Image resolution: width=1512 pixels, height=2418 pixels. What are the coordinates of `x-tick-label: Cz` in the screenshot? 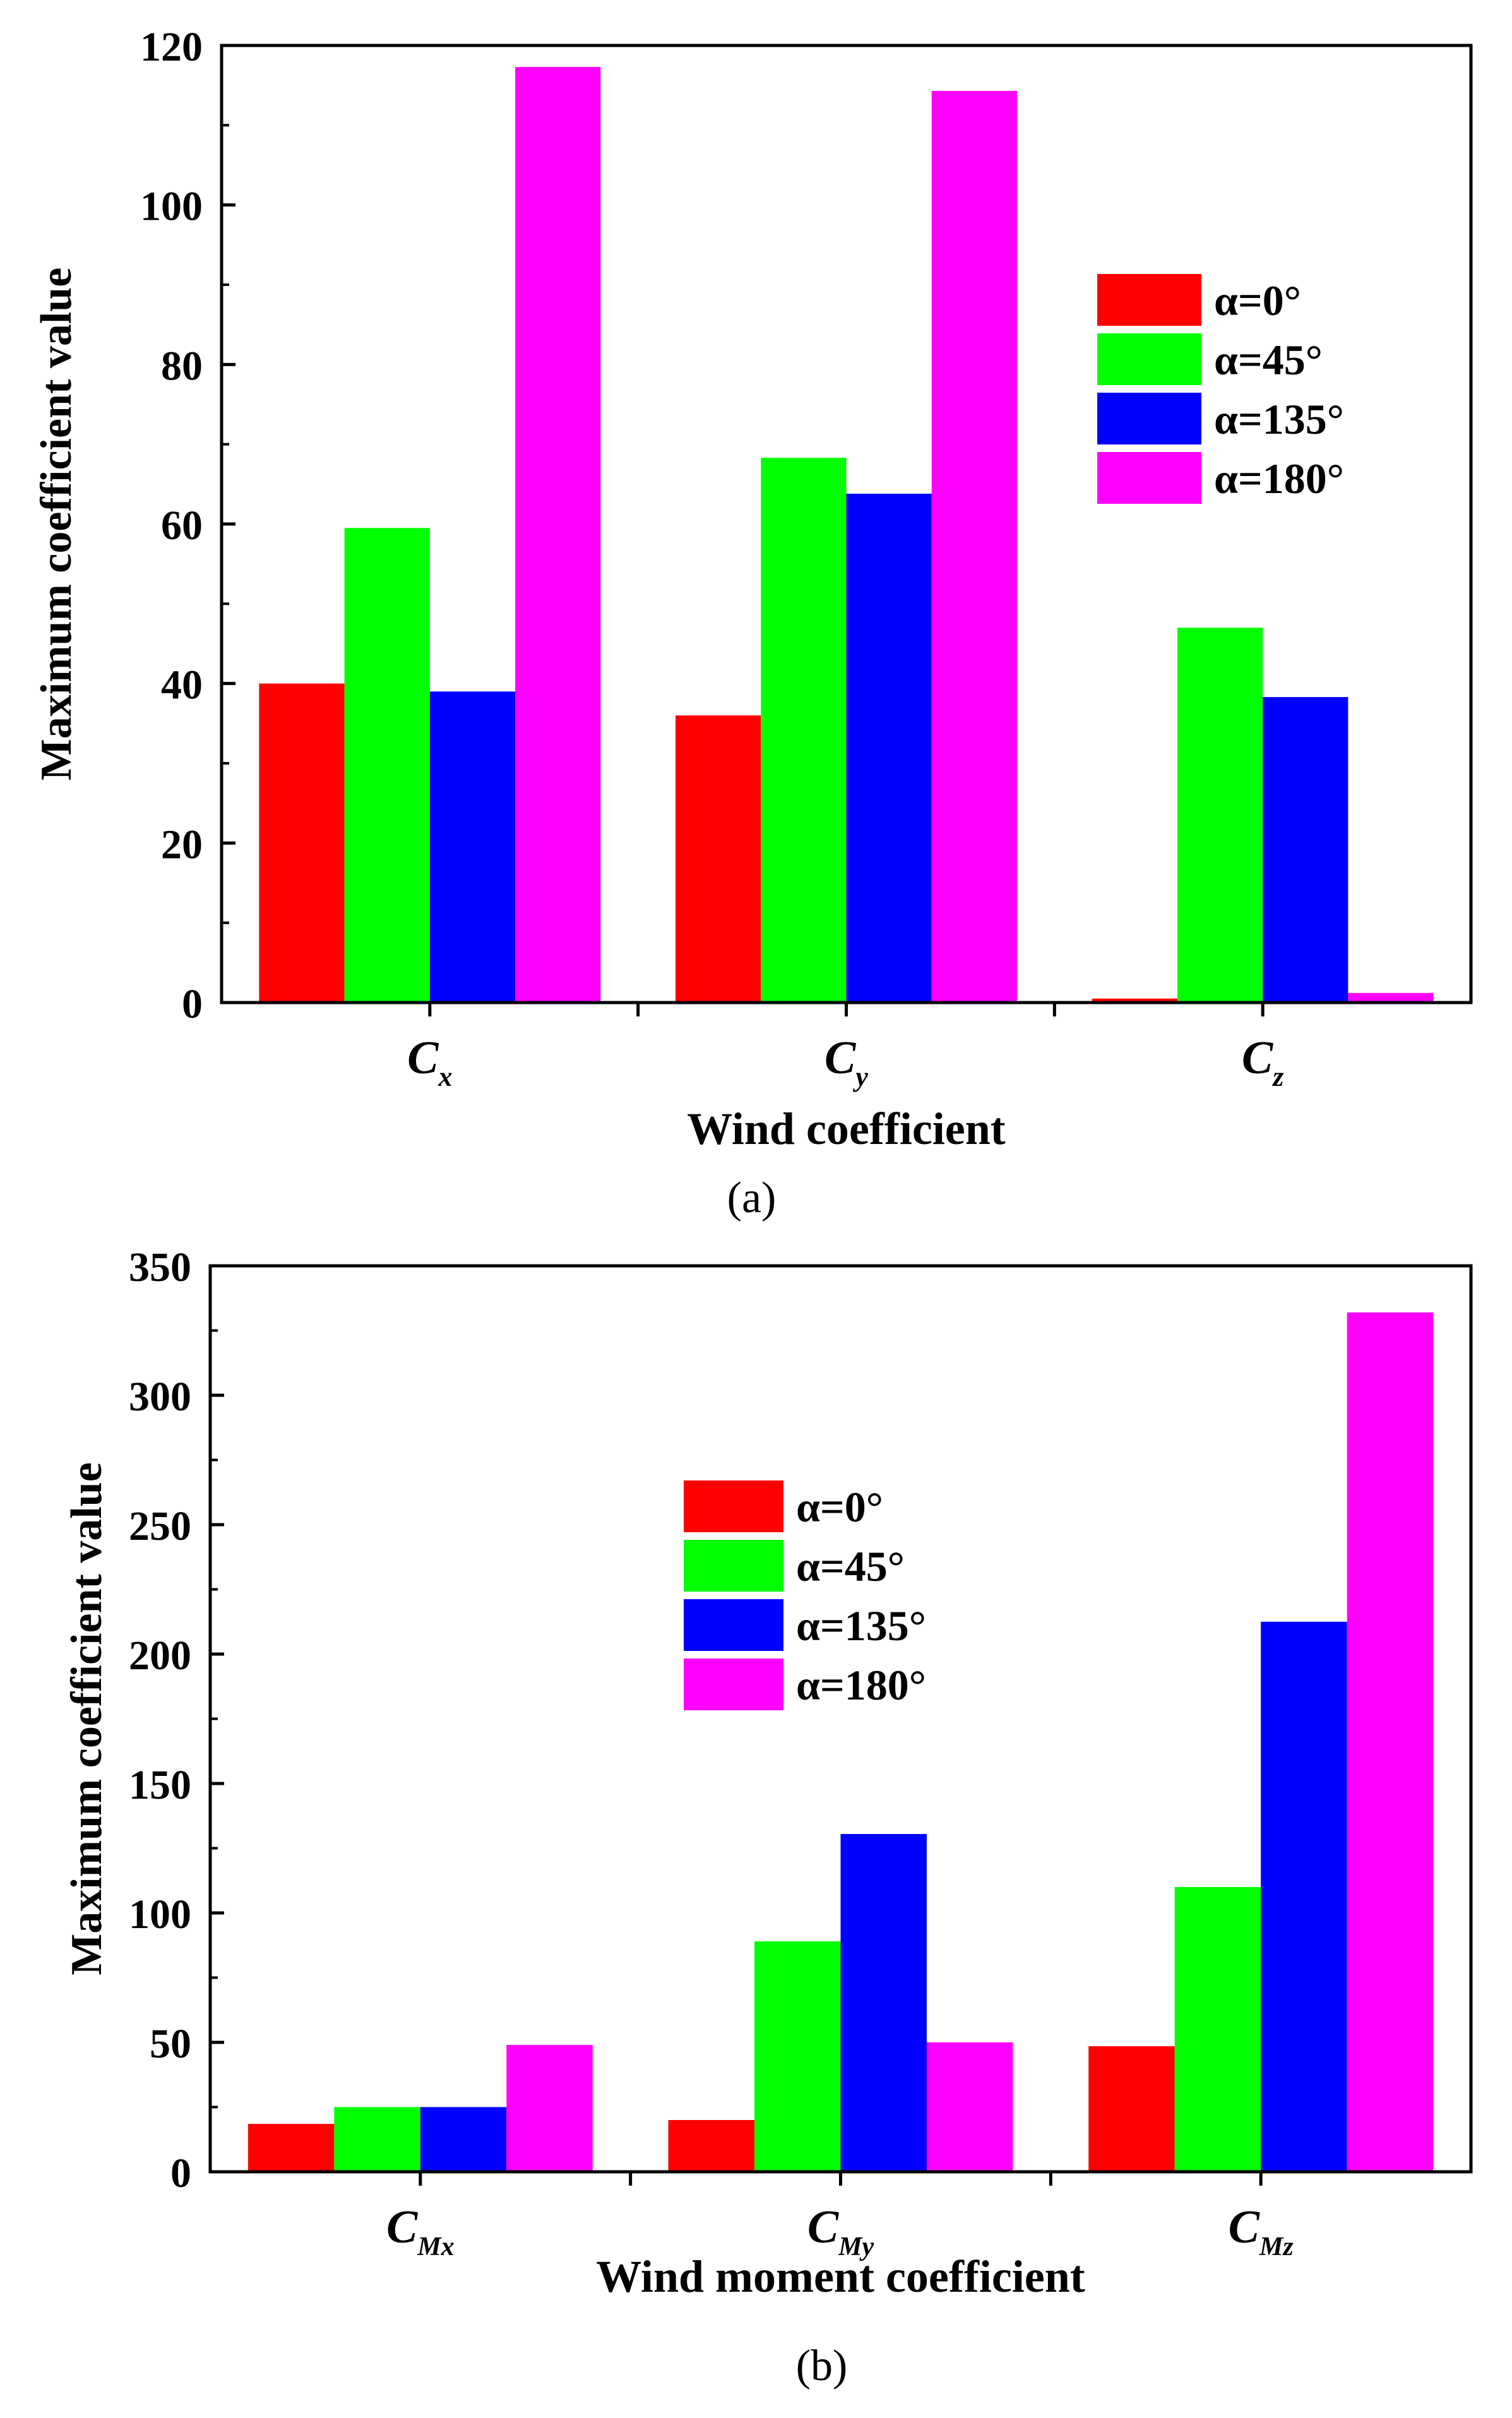 It's located at (1262, 1062).